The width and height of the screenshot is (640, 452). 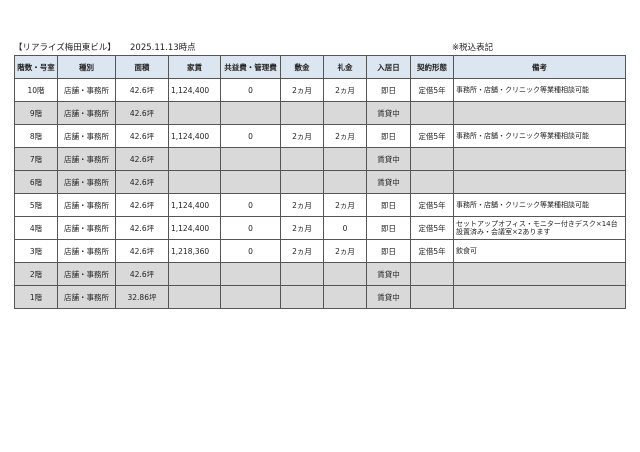 What do you see at coordinates (36, 159) in the screenshot?
I see `cell-floor: 7階` at bounding box center [36, 159].